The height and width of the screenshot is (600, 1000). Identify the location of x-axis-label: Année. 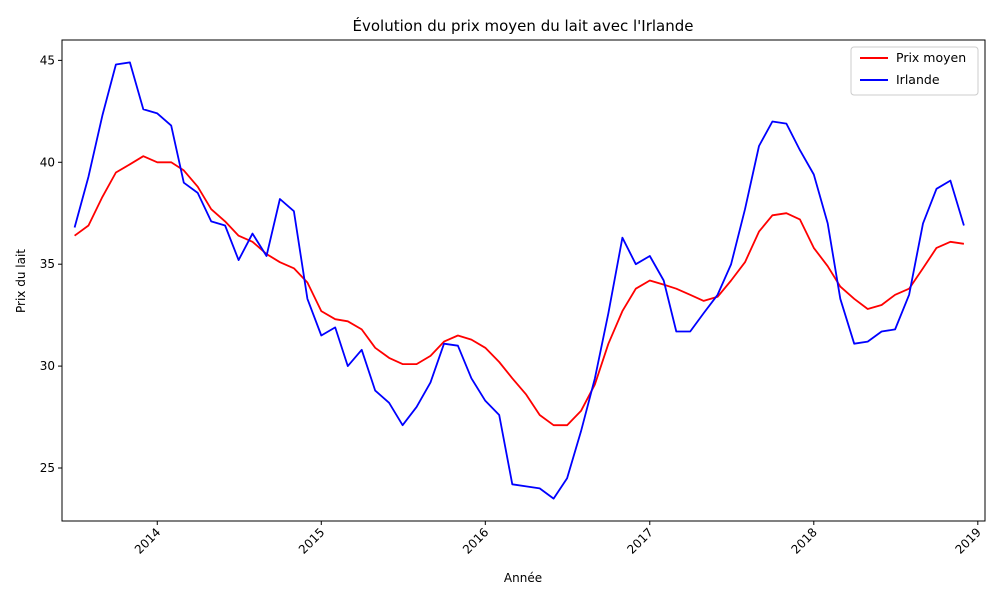
(523, 578).